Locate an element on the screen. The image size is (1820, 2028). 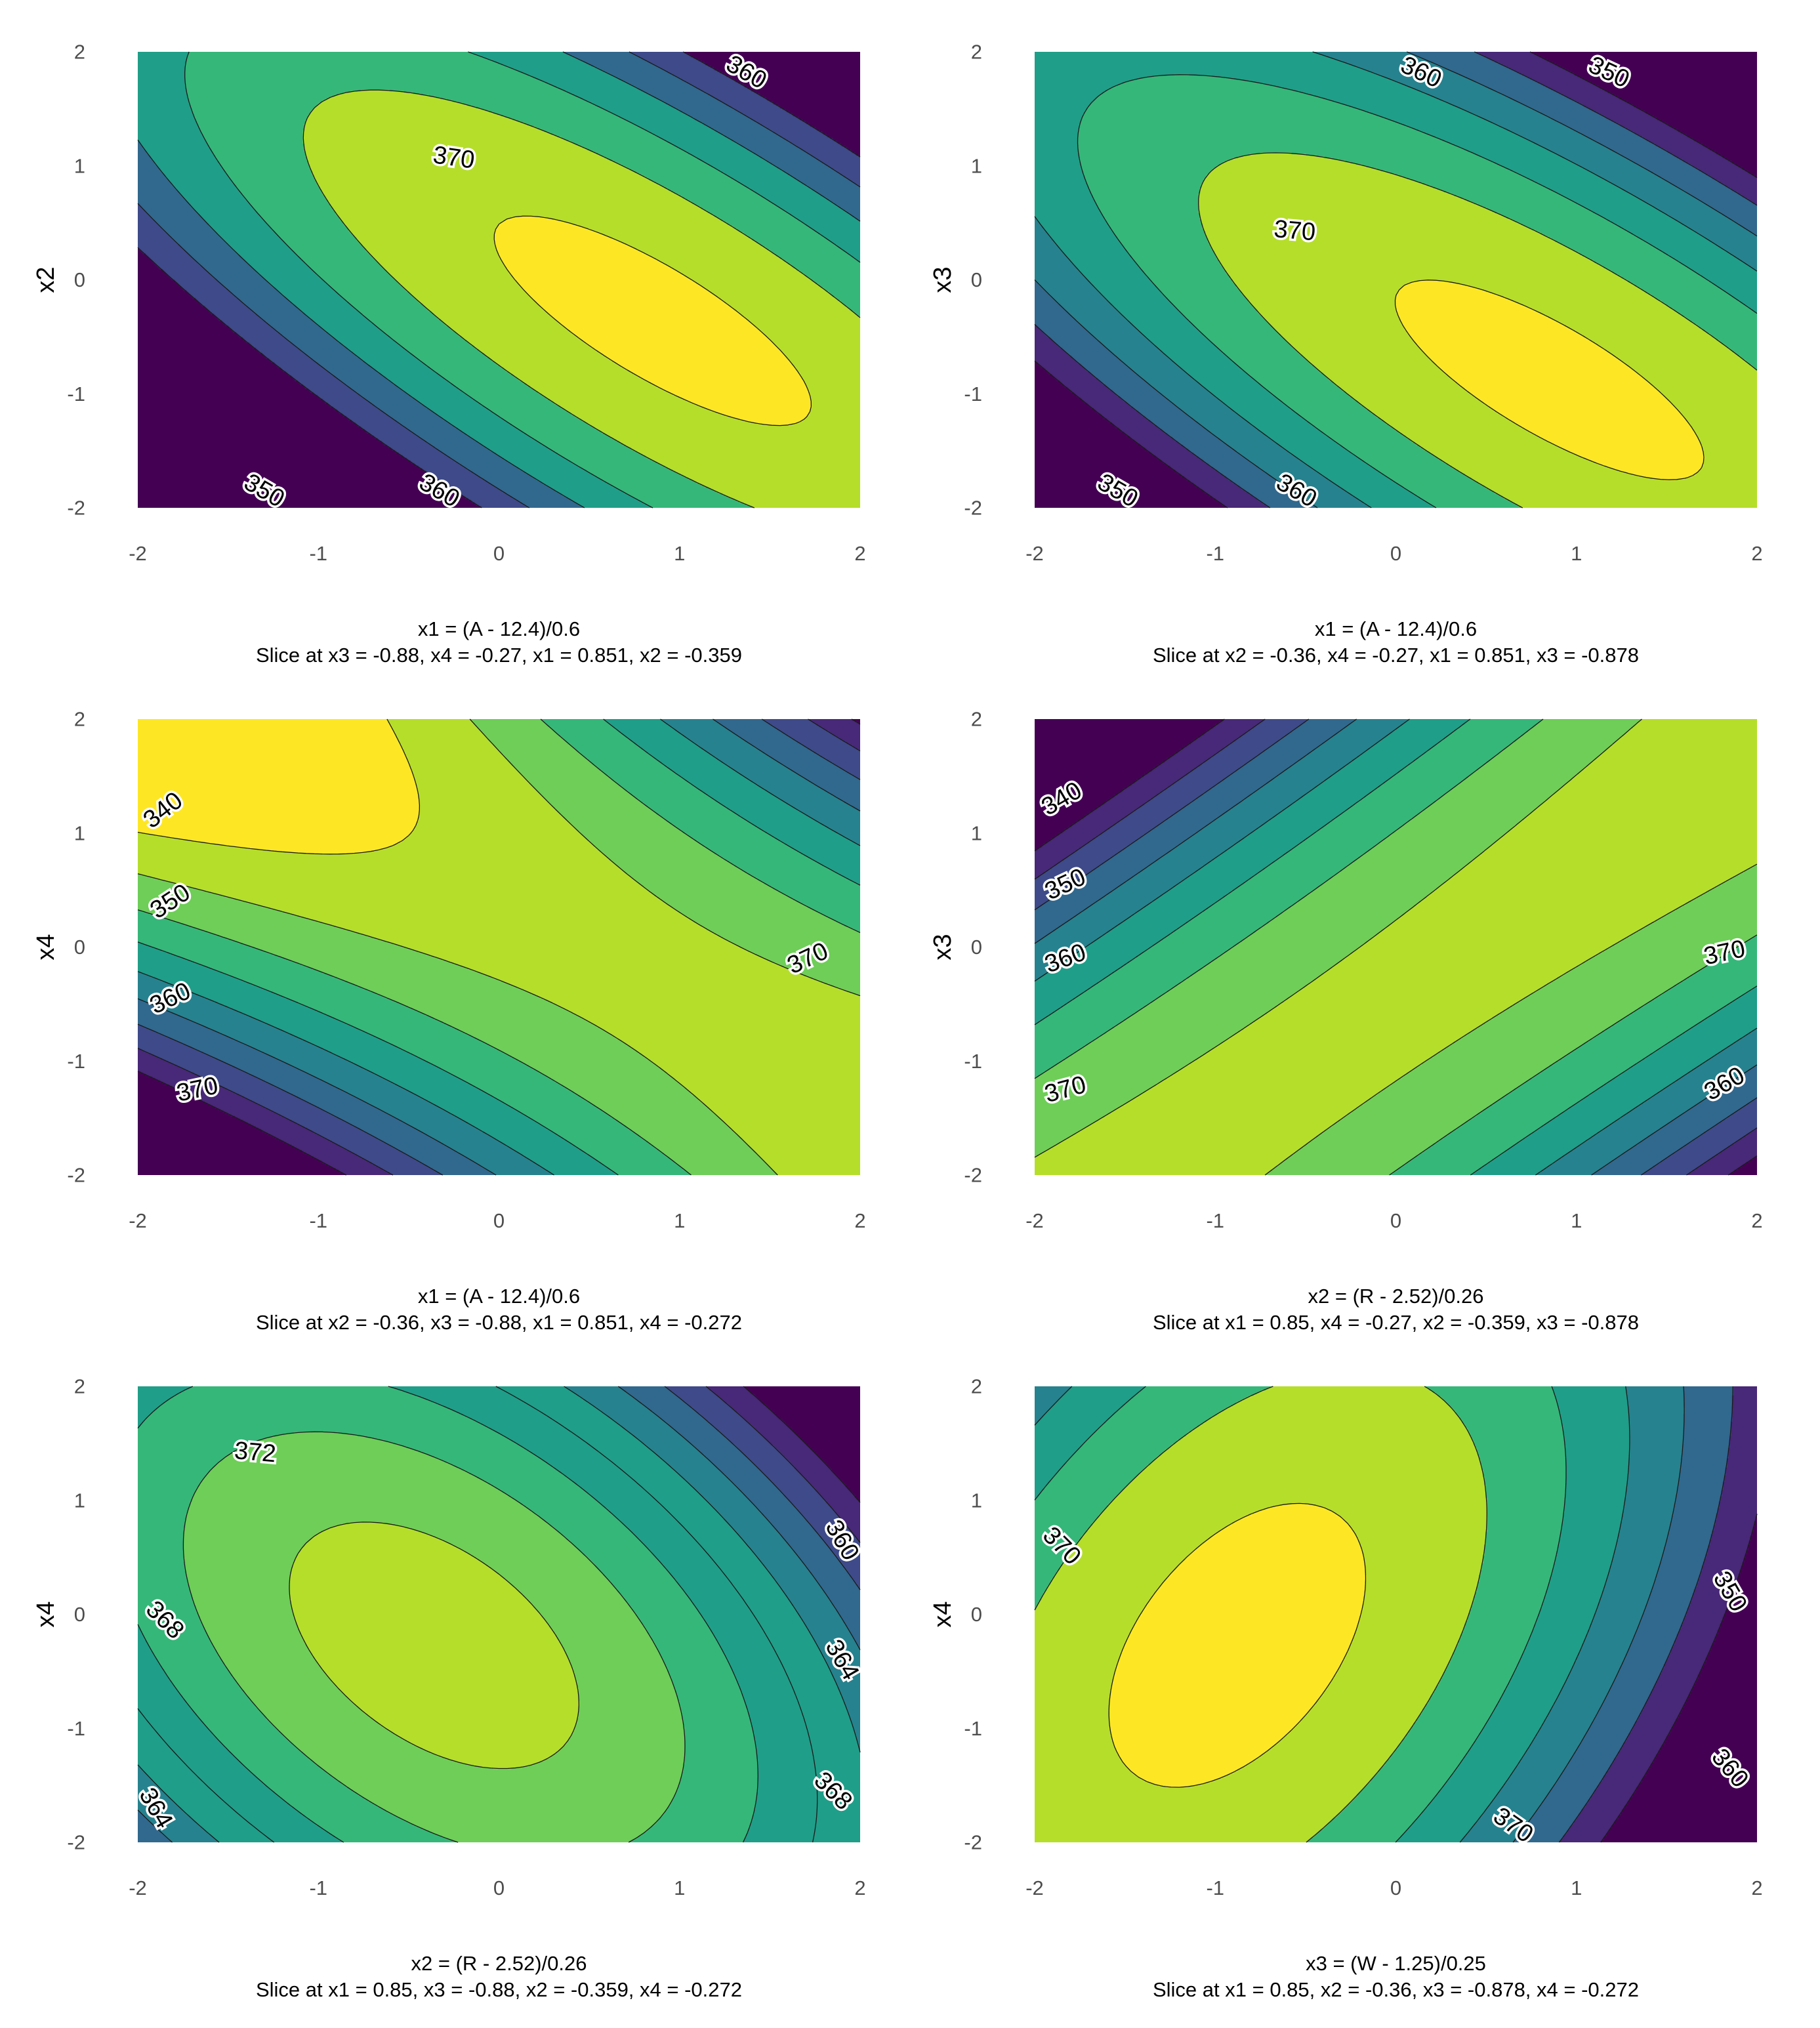
contour-value-label: 370 is located at coordinates (453, 158).